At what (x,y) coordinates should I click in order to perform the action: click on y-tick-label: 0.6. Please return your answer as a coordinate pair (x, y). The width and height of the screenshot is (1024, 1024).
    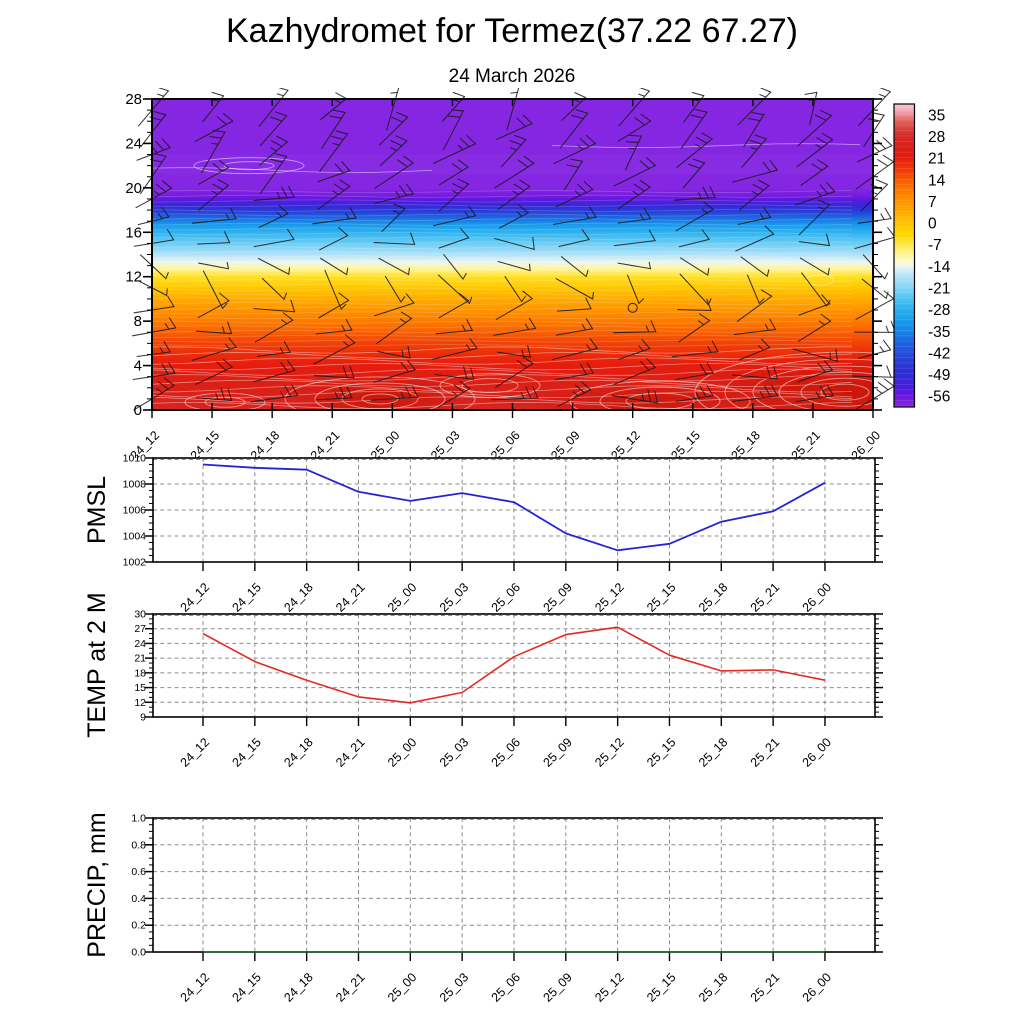
    Looking at the image, I should click on (138, 872).